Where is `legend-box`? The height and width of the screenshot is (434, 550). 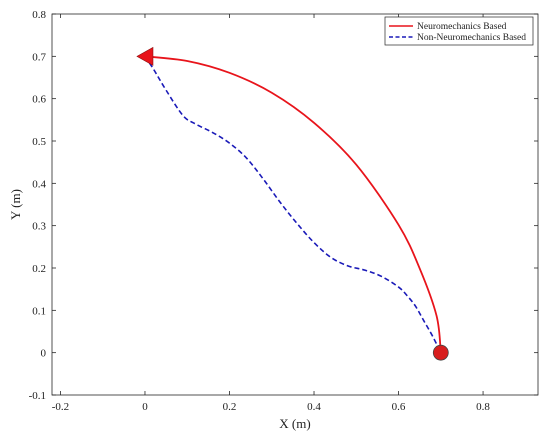
legend-box is located at coordinates (459, 31).